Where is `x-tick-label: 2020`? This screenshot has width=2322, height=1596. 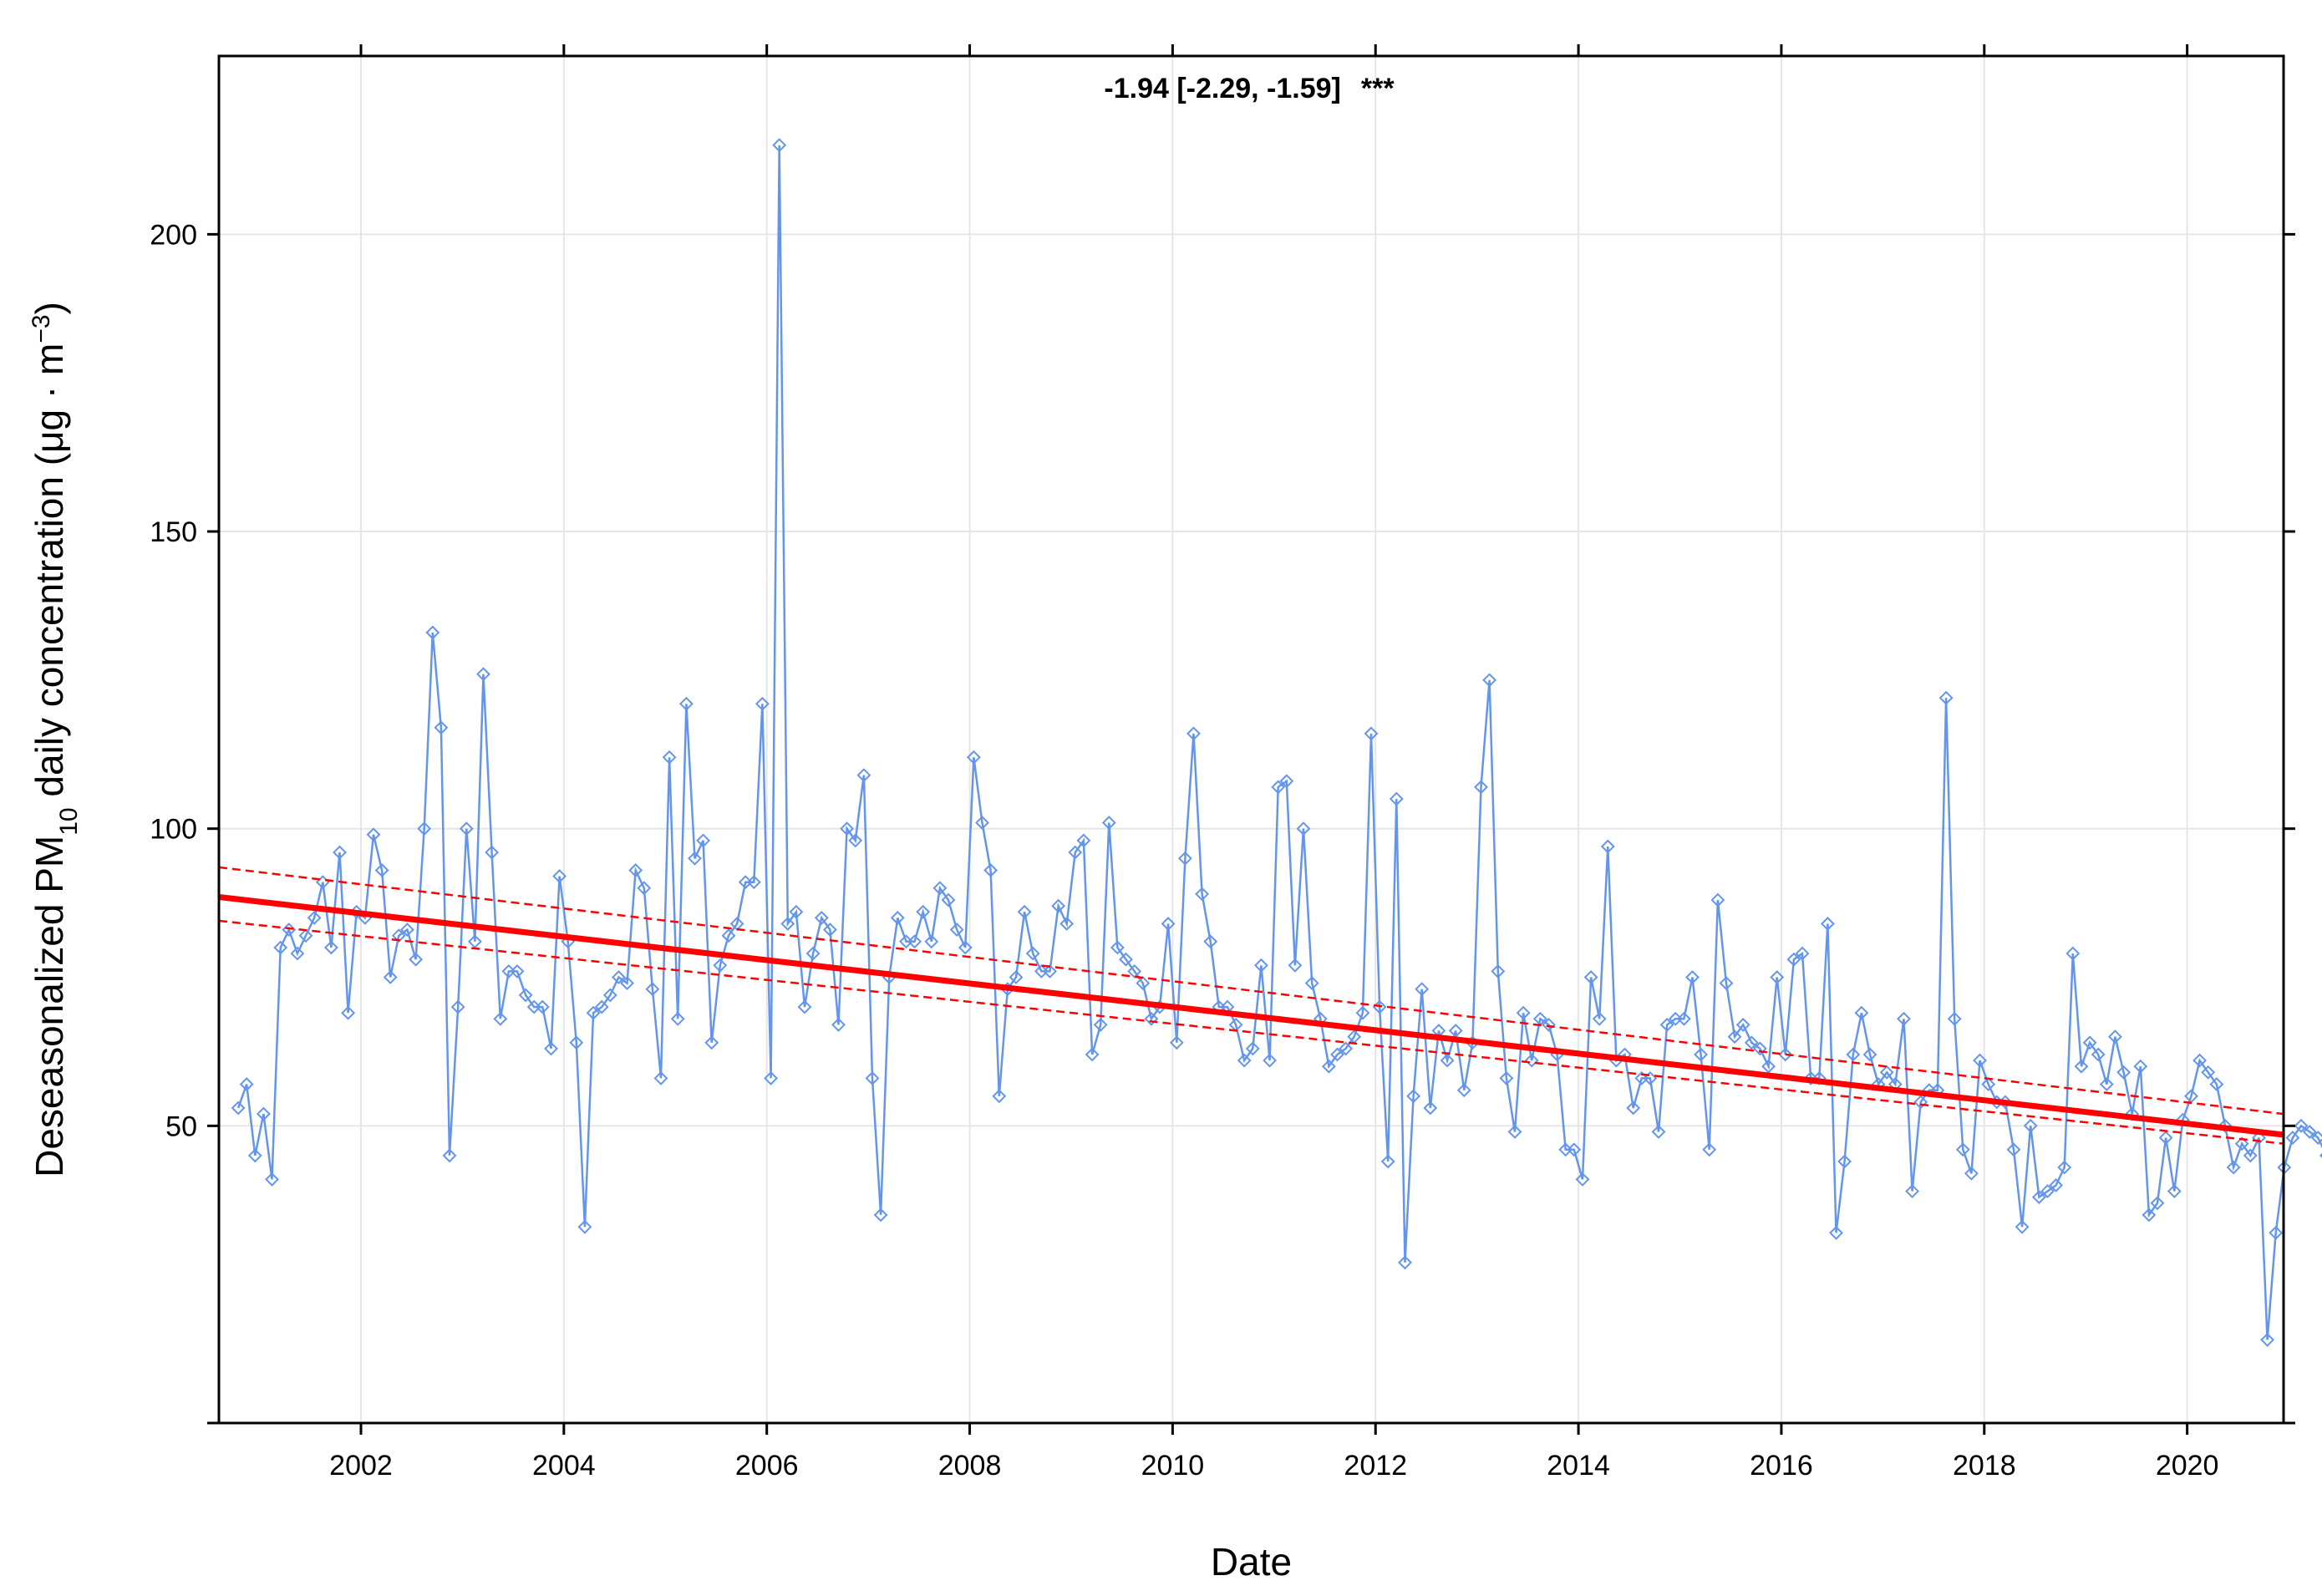 x-tick-label: 2020 is located at coordinates (2187, 1466).